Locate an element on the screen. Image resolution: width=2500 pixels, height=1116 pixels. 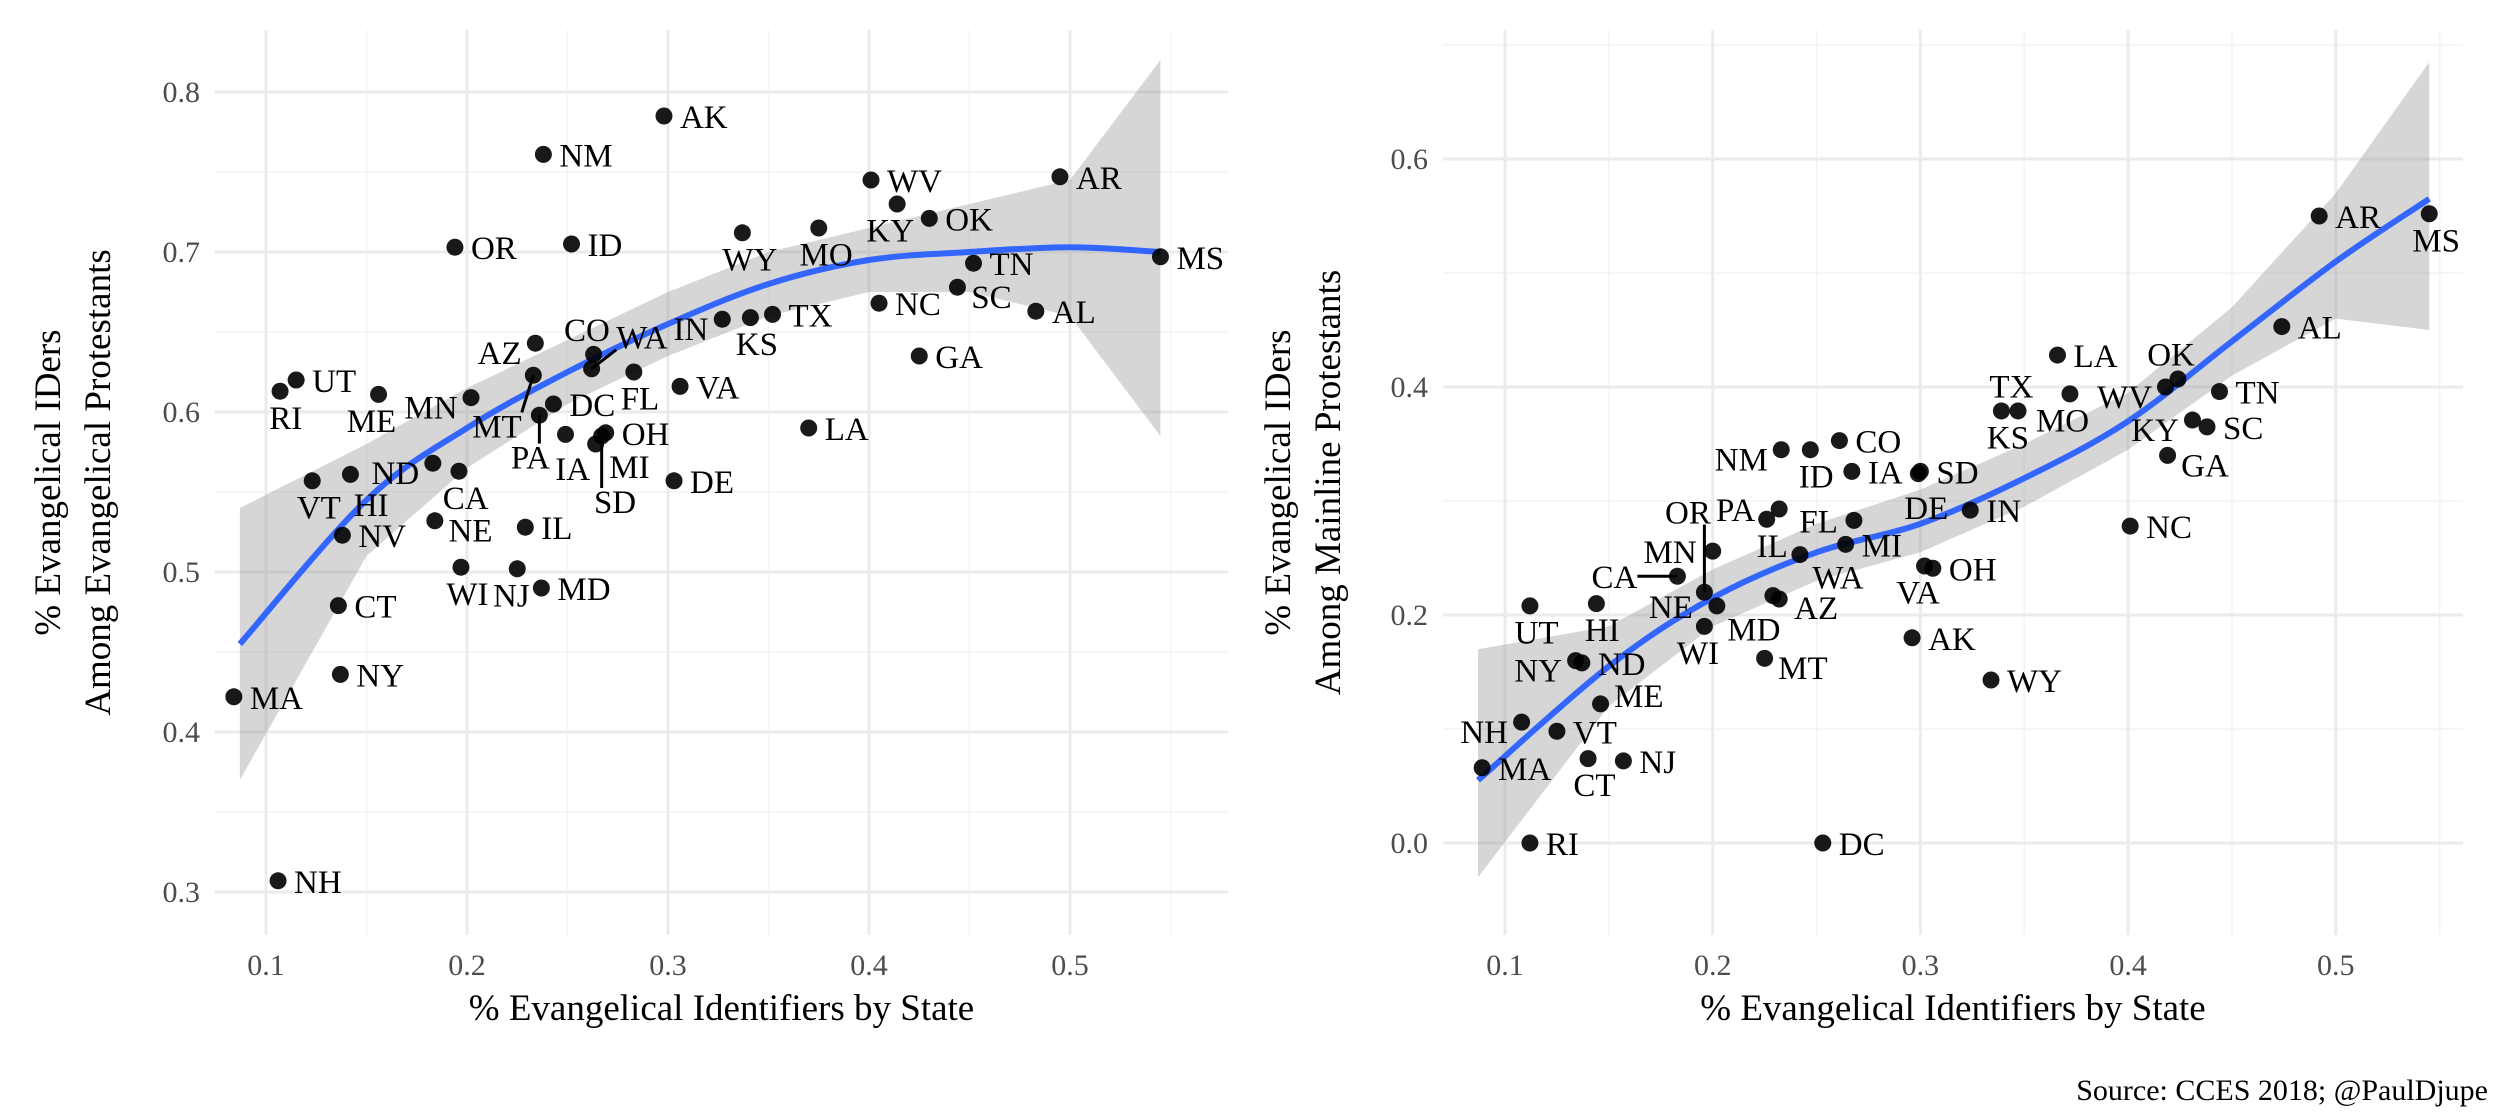
point-label-fl: FL is located at coordinates (1818, 522).